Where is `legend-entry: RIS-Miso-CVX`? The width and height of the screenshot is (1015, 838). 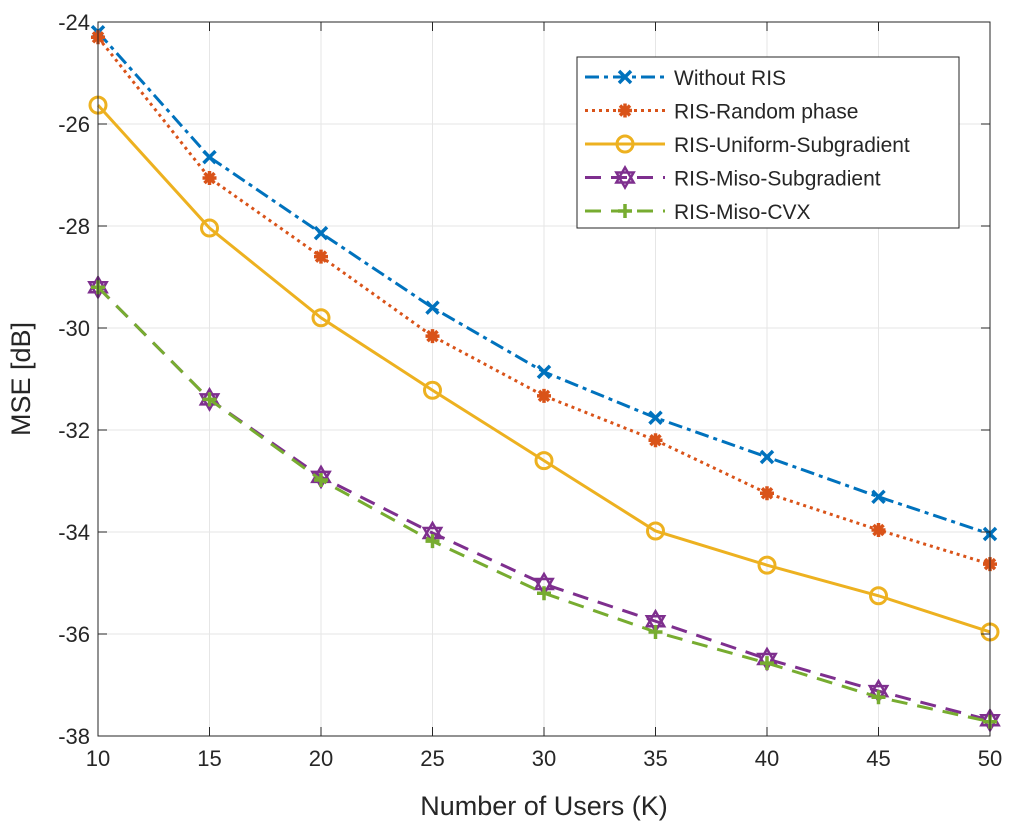
legend-entry: RIS-Miso-CVX is located at coordinates (698, 212).